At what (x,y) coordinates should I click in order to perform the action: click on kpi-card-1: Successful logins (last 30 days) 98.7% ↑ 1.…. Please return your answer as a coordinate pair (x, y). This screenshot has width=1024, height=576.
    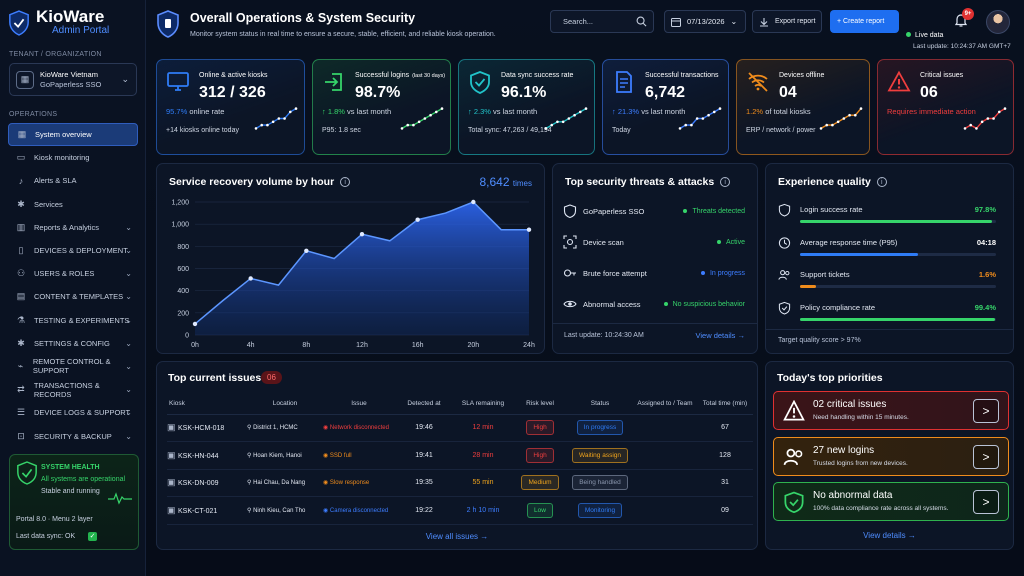
    Looking at the image, I should click on (381, 107).